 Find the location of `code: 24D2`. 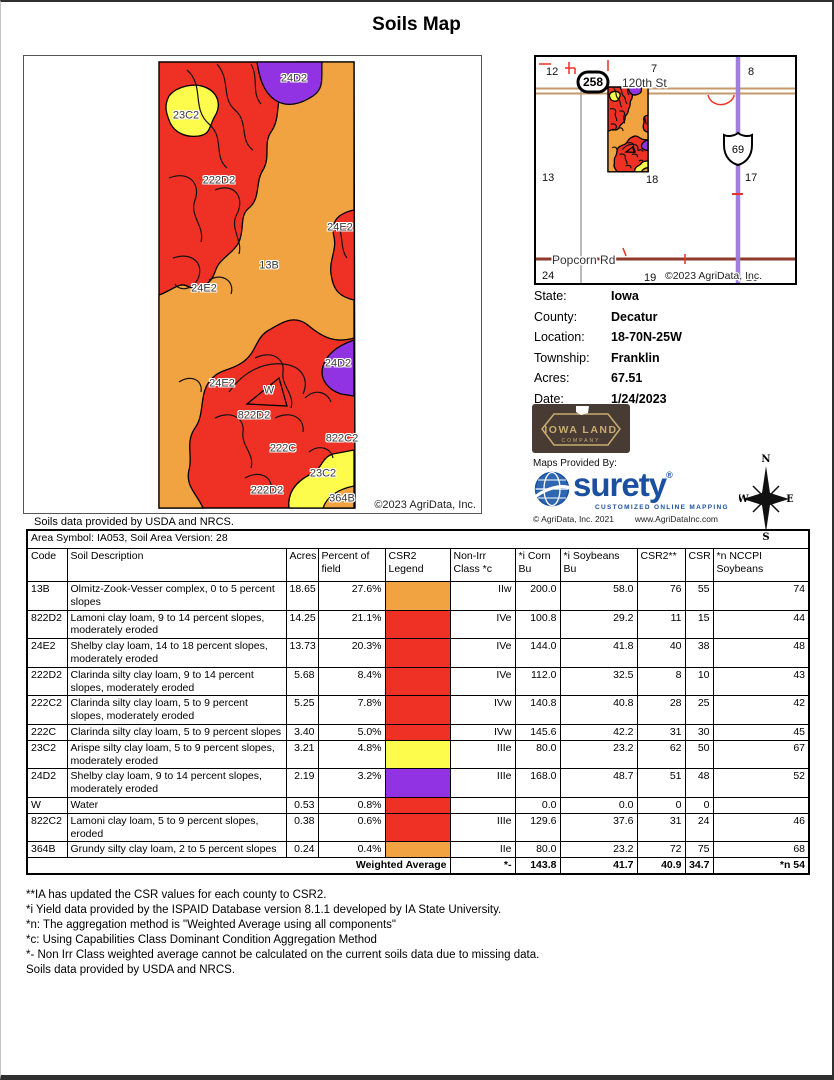

code: 24D2 is located at coordinates (47, 783).